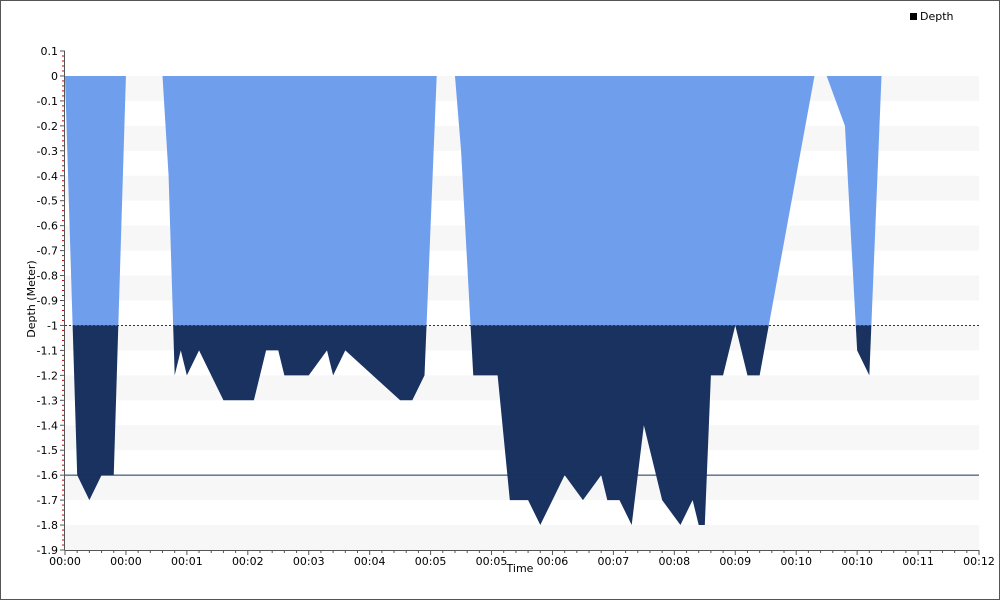 The image size is (1000, 604). I want to click on grid-band, so click(522, 537).